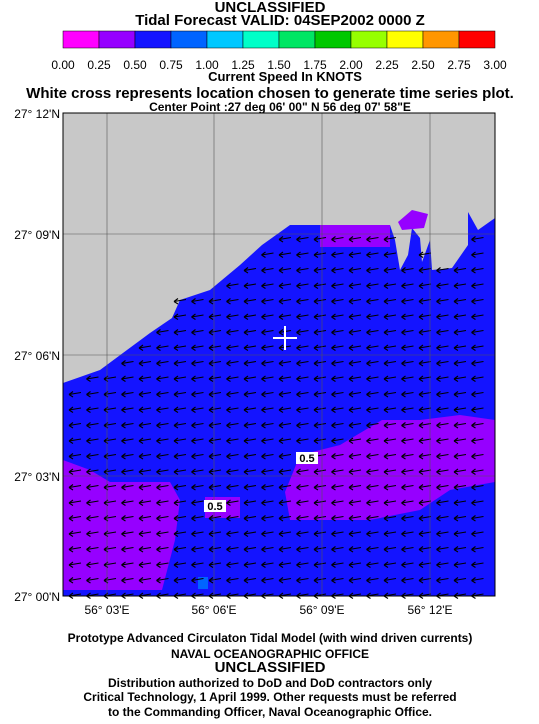 The height and width of the screenshot is (724, 539). I want to click on lat-label: 27° 12'N, so click(37, 114).